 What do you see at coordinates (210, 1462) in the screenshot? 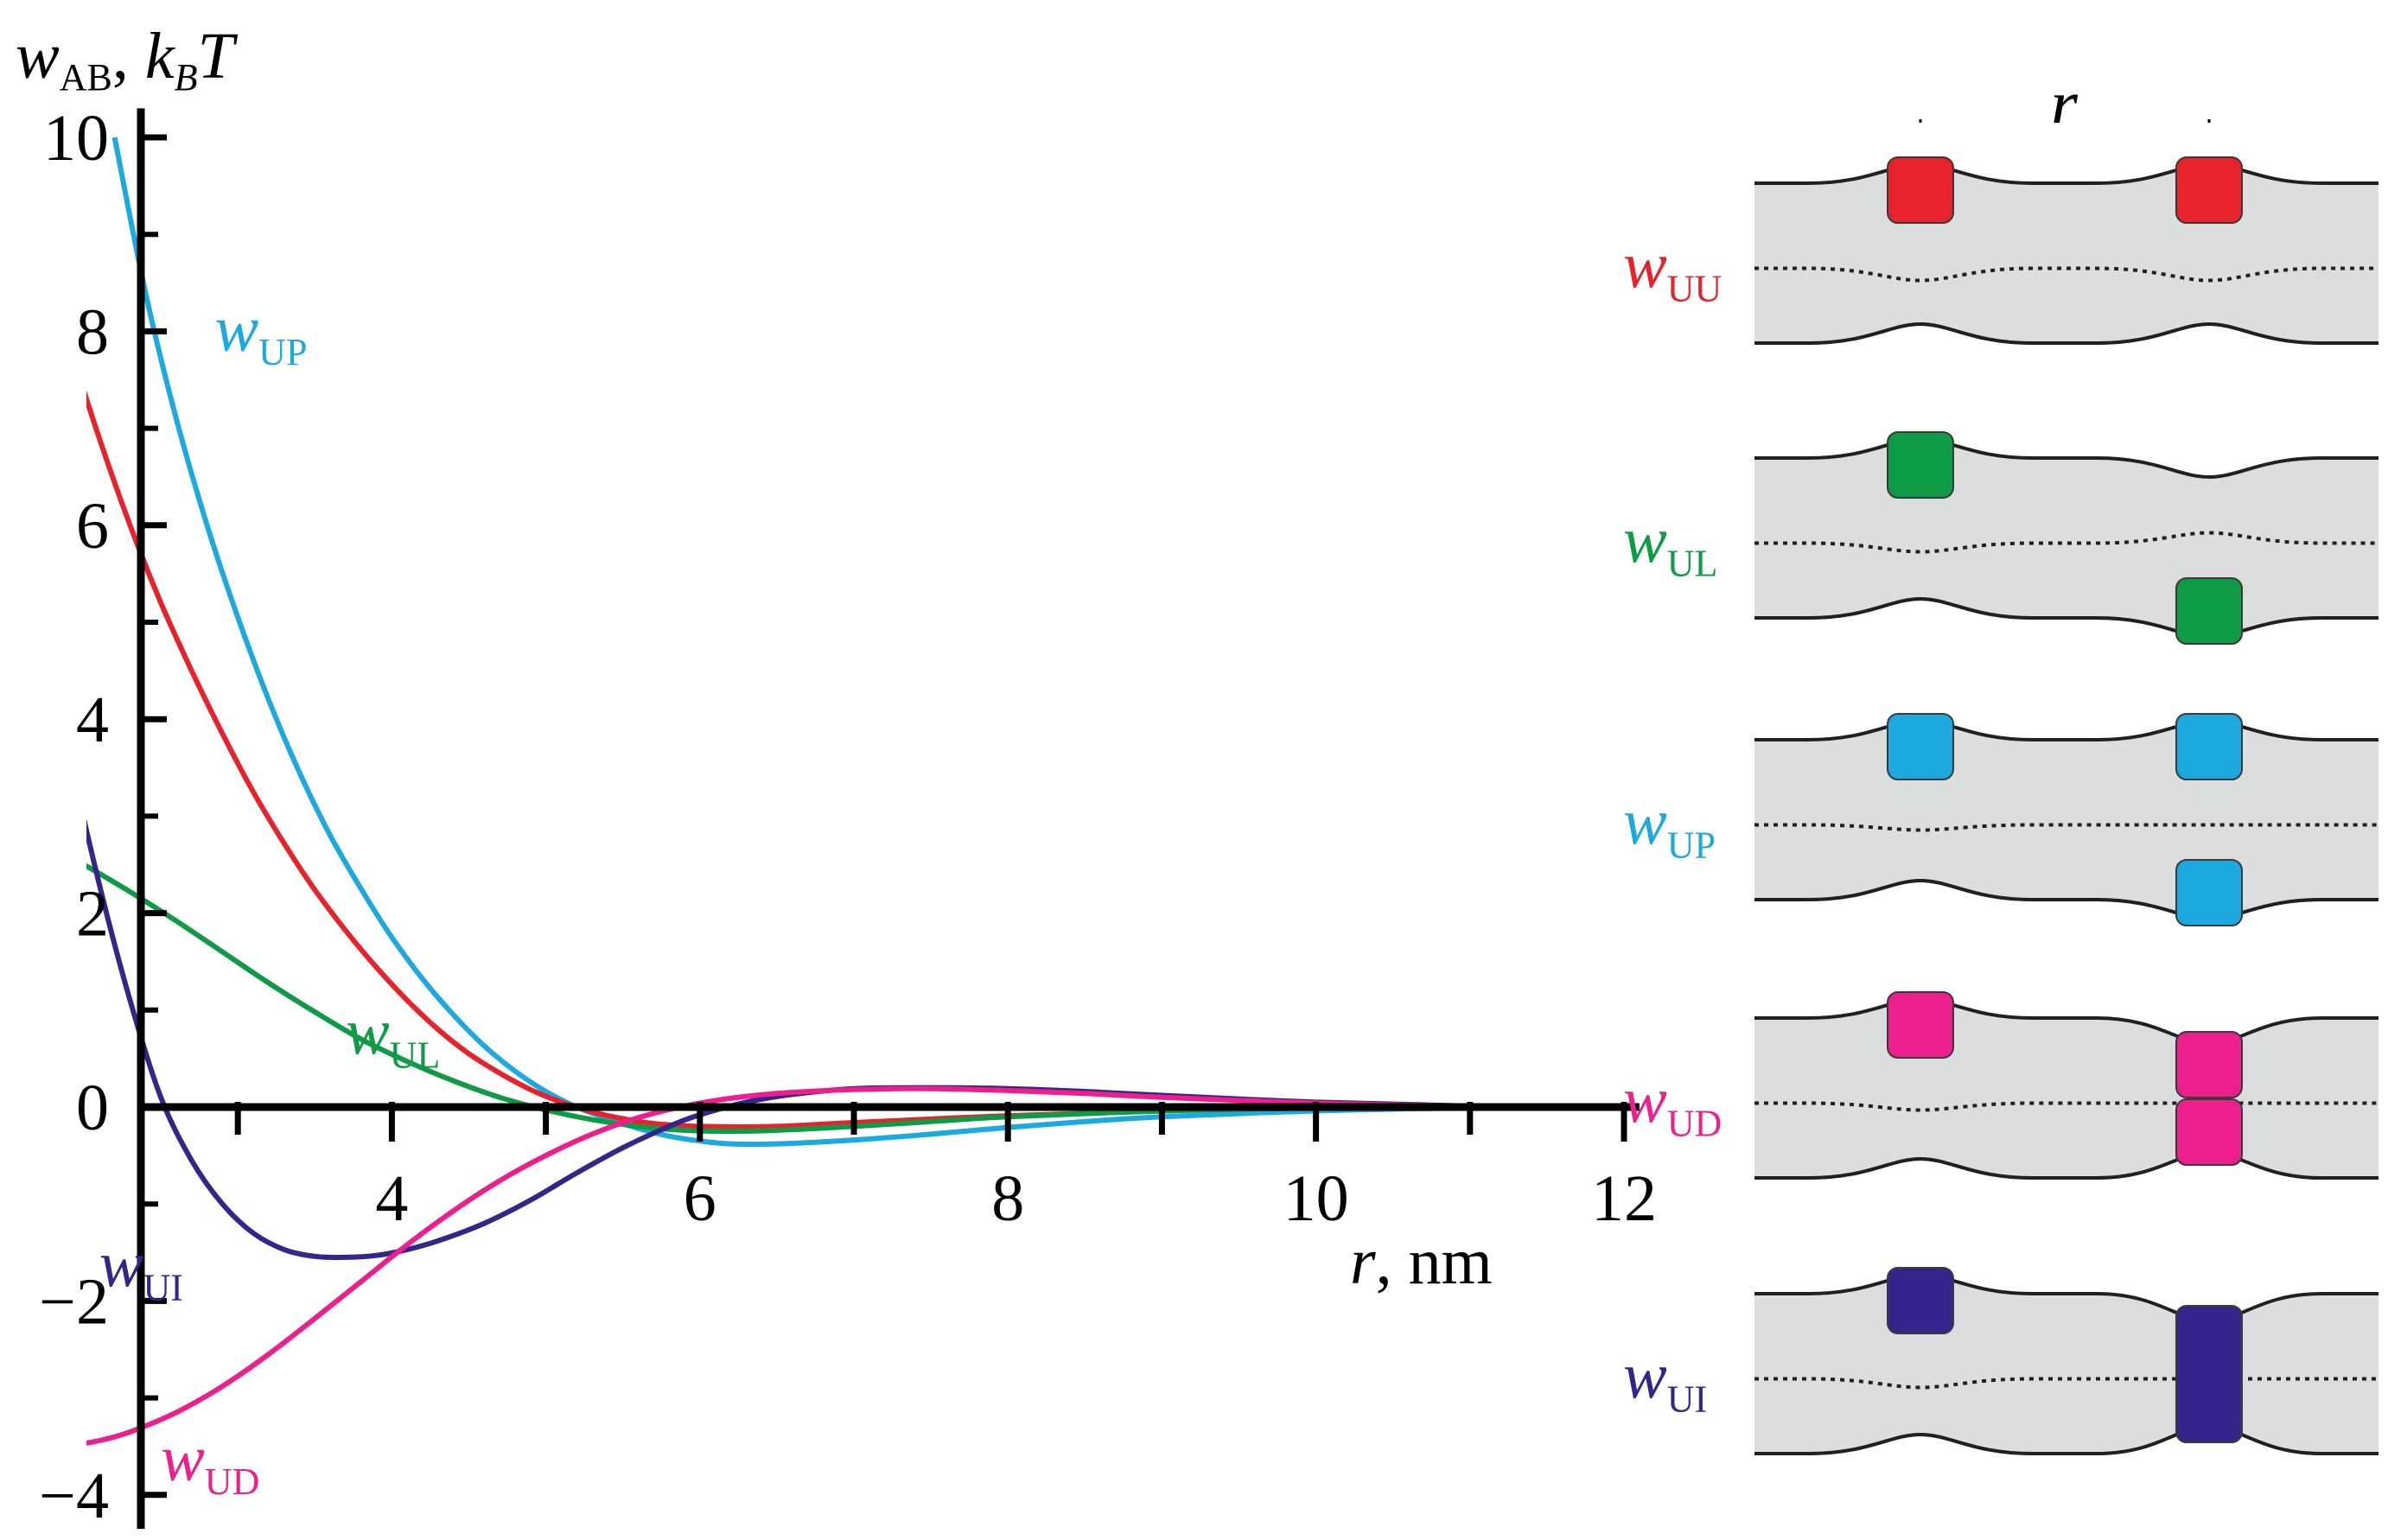
I see `curve-label-ud: wUD` at bounding box center [210, 1462].